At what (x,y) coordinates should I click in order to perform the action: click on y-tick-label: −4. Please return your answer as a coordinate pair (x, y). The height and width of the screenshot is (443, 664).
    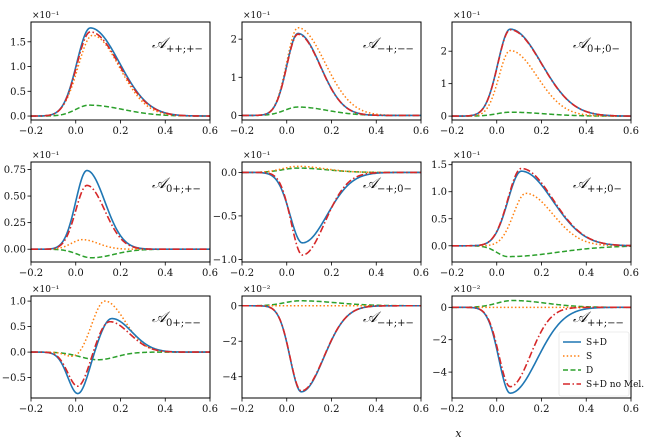
    Looking at the image, I should click on (229, 377).